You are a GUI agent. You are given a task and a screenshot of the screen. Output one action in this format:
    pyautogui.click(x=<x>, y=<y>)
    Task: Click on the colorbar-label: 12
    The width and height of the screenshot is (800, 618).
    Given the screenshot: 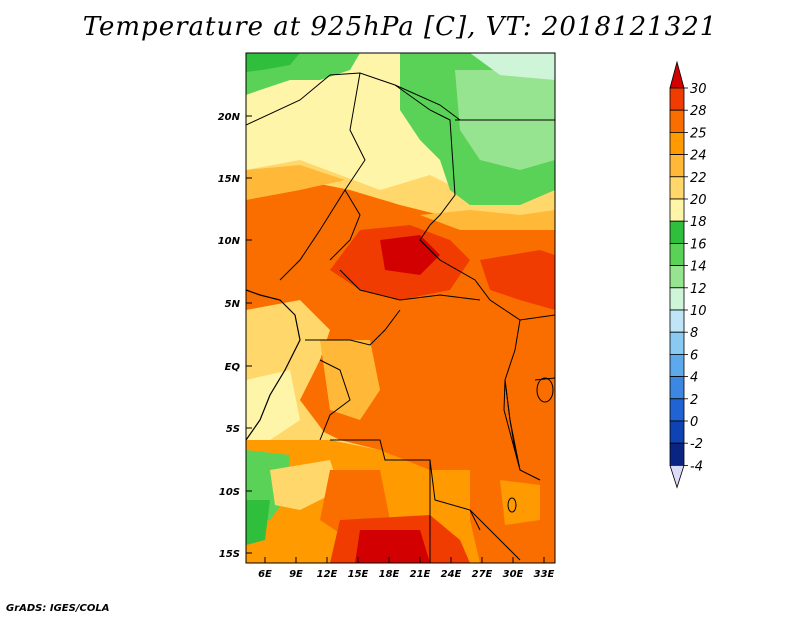 What is the action you would take?
    pyautogui.click(x=698, y=289)
    